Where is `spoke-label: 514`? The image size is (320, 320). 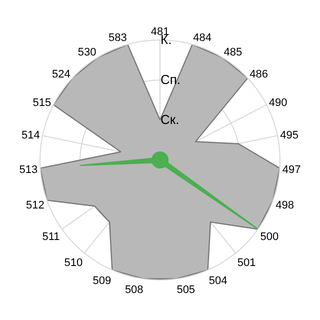
spoke-label: 514 is located at coordinates (31, 135).